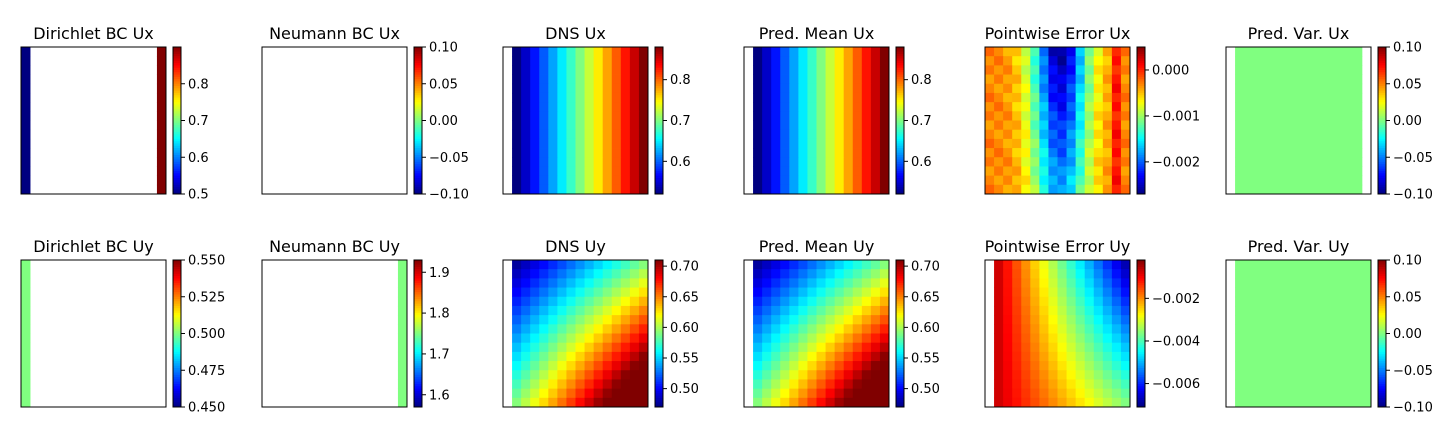  I want to click on panel-title: Pointwise Error Ux, so click(1058, 33).